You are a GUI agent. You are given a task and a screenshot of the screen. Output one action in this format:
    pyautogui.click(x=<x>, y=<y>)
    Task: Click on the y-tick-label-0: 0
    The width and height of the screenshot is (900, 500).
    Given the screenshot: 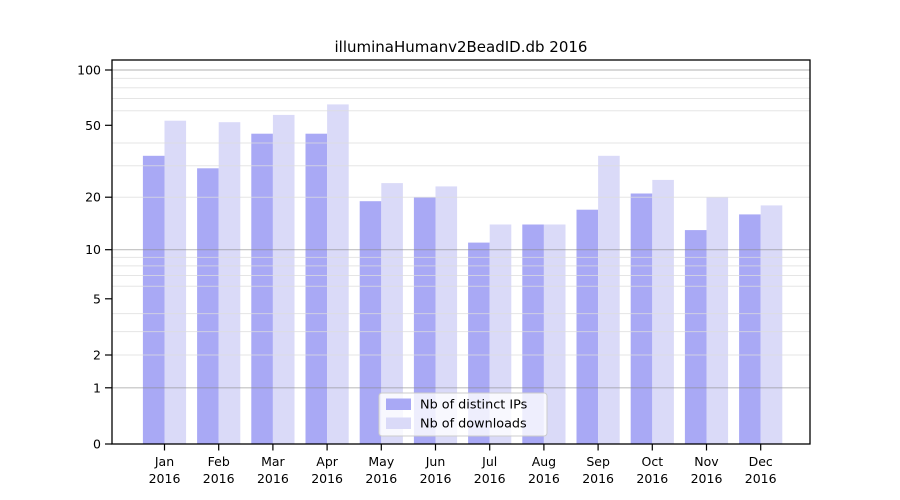 What is the action you would take?
    pyautogui.click(x=97, y=444)
    